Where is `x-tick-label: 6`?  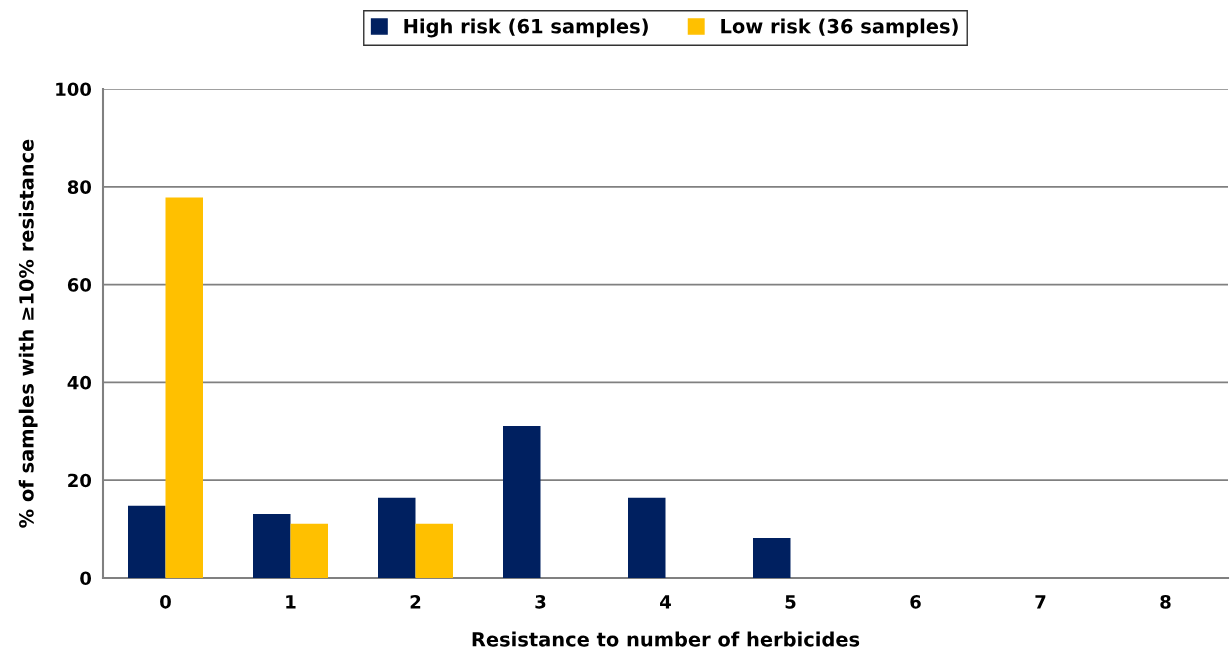
x-tick-label: 6 is located at coordinates (915, 602).